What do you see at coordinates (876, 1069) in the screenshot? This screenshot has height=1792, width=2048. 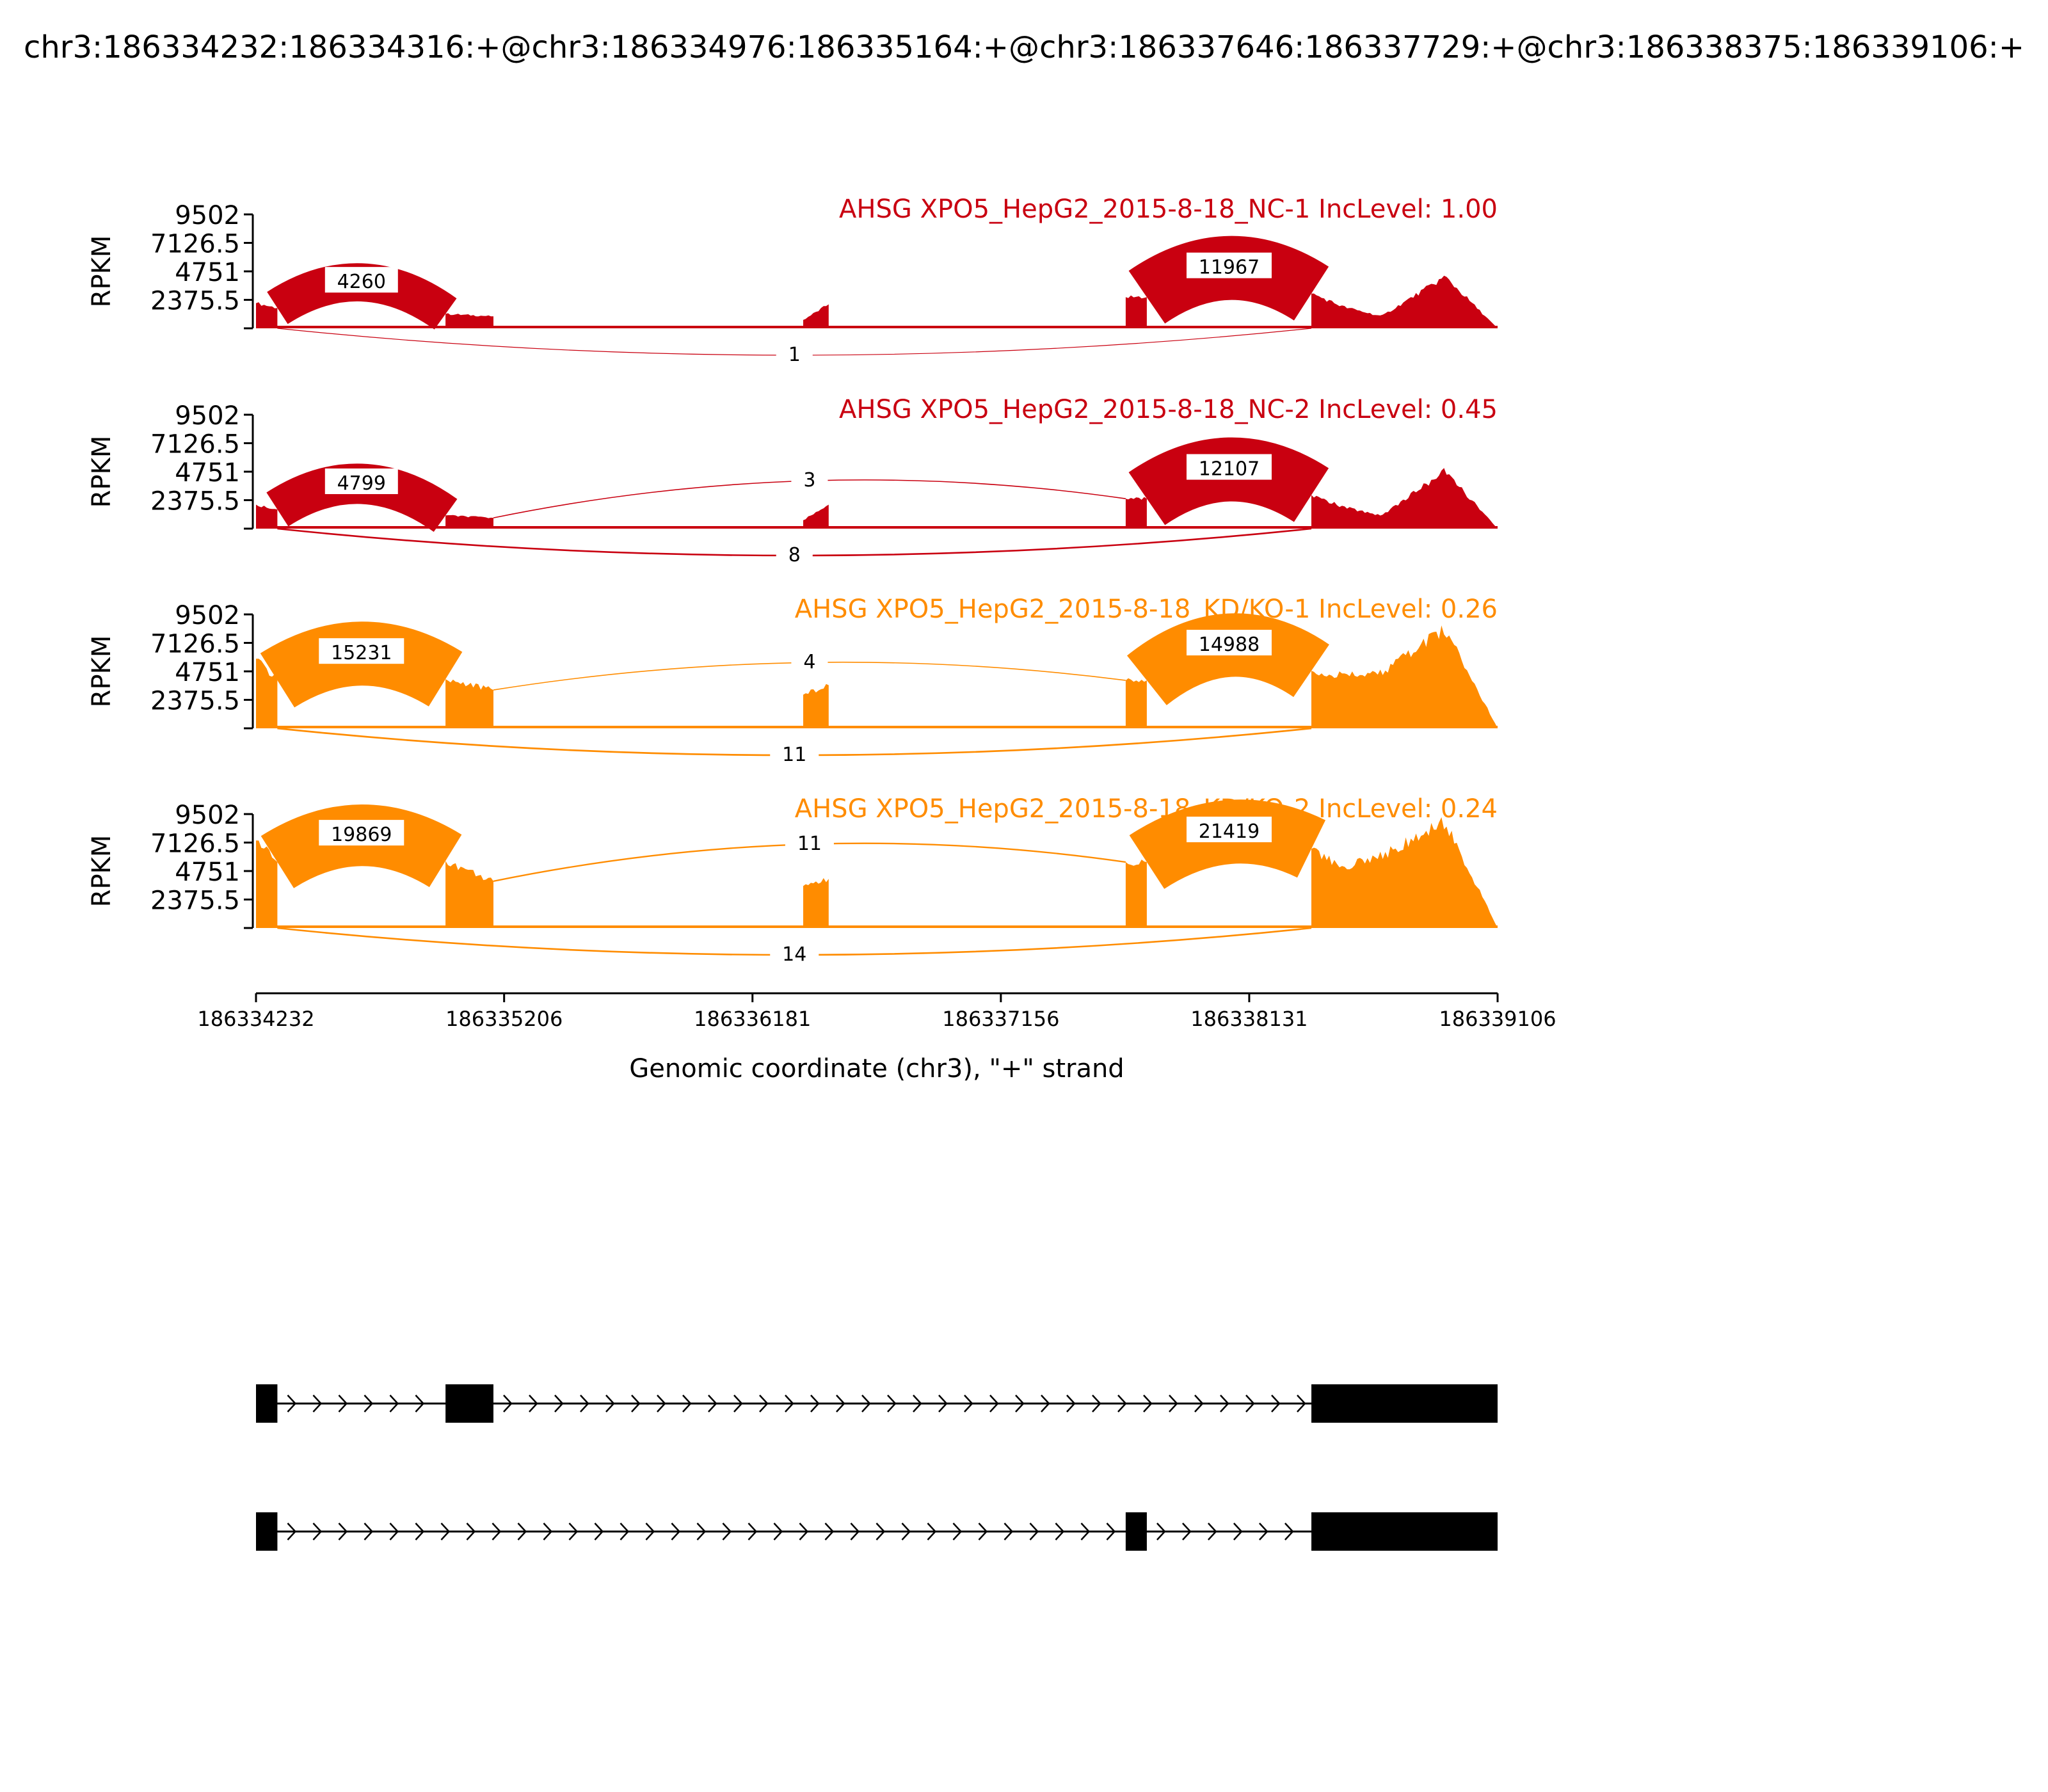 I see `x-axis-label: Genomic coordinate (chr3), "+" strand` at bounding box center [876, 1069].